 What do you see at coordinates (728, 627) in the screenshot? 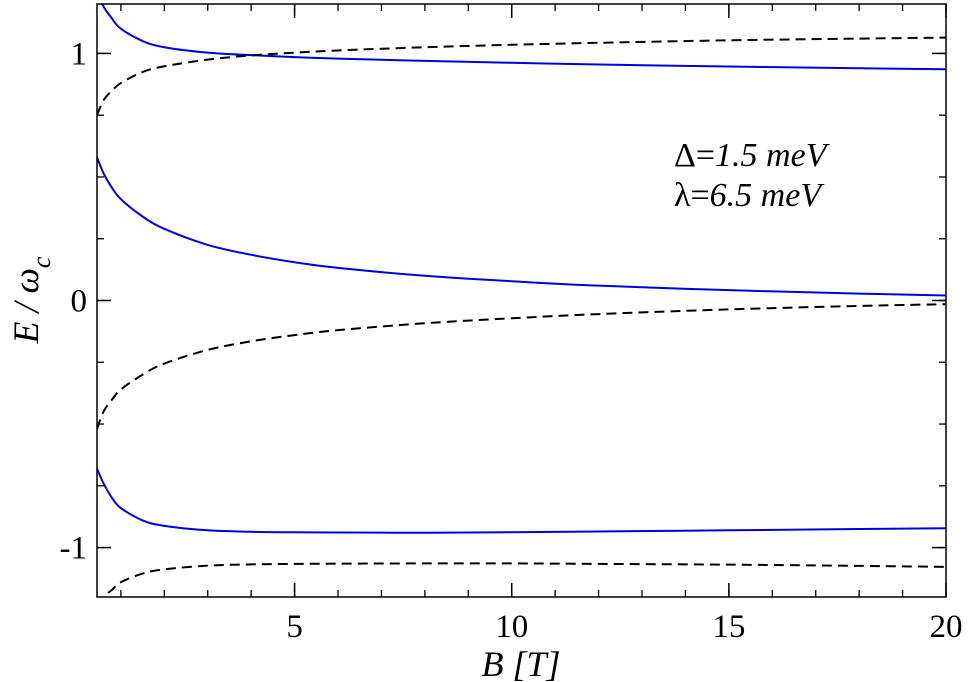
I see `x-tick-label: 15` at bounding box center [728, 627].